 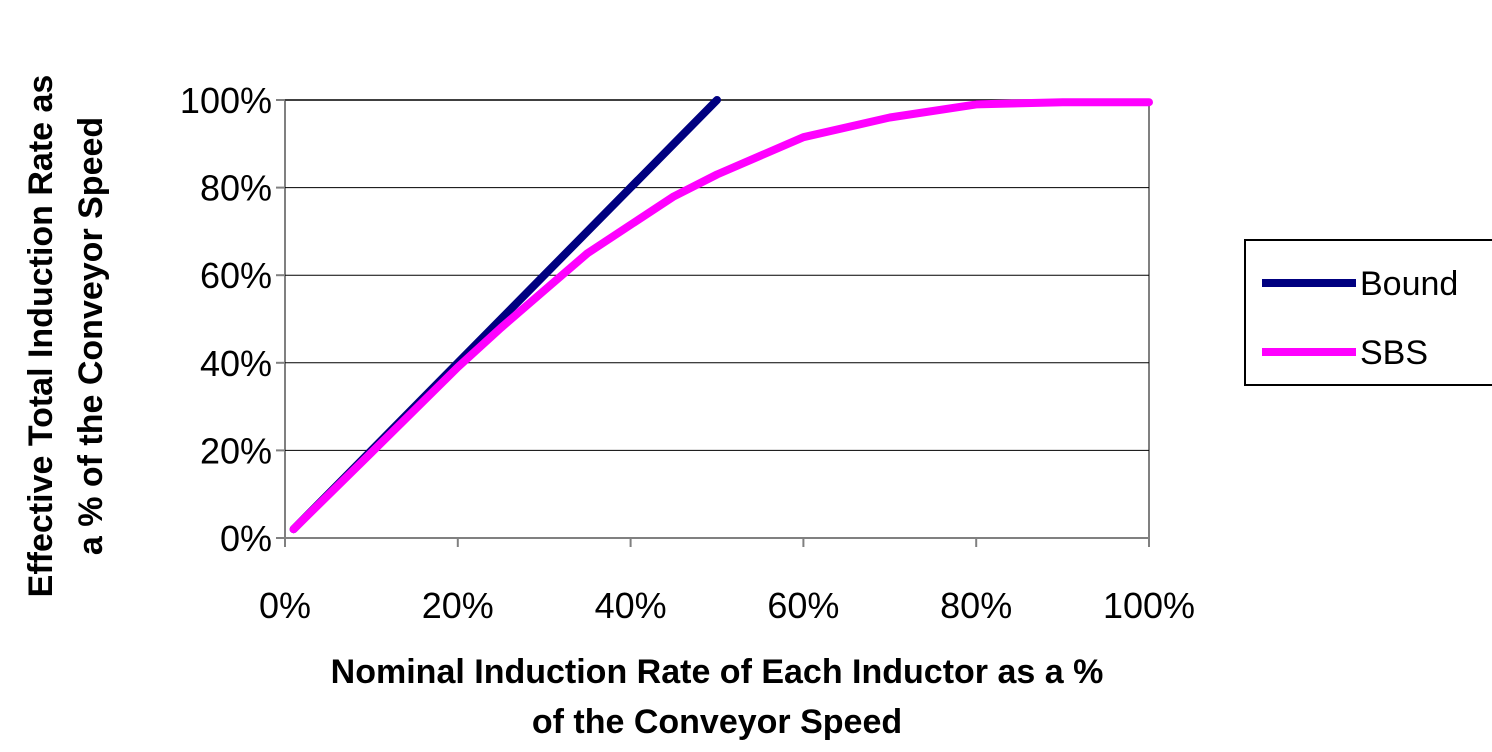 What do you see at coordinates (91, 336) in the screenshot?
I see `y-axis-title-line-2: a % of the Conveyor Speed` at bounding box center [91, 336].